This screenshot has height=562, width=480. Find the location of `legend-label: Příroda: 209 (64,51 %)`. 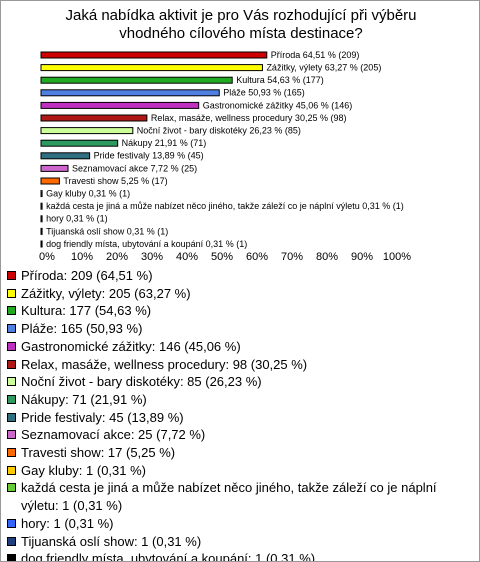

legend-label: Příroda: 209 (64,51 %) is located at coordinates (87, 275).